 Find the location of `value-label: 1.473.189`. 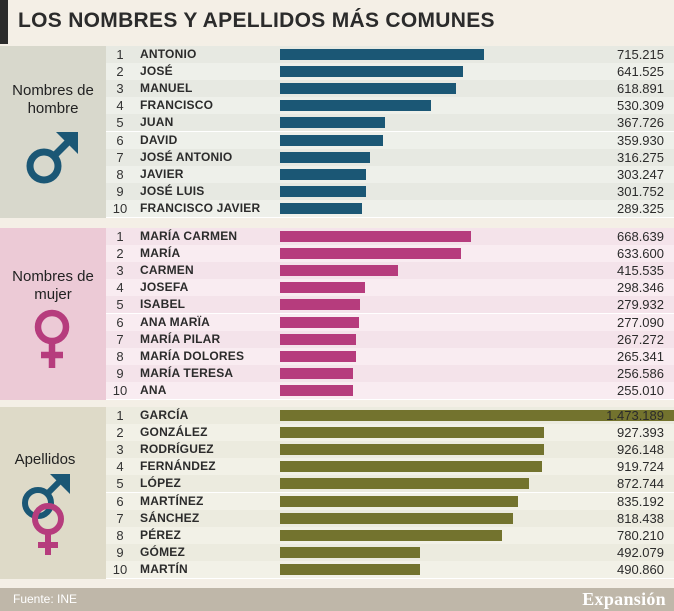

value-label: 1.473.189 is located at coordinates (635, 415).